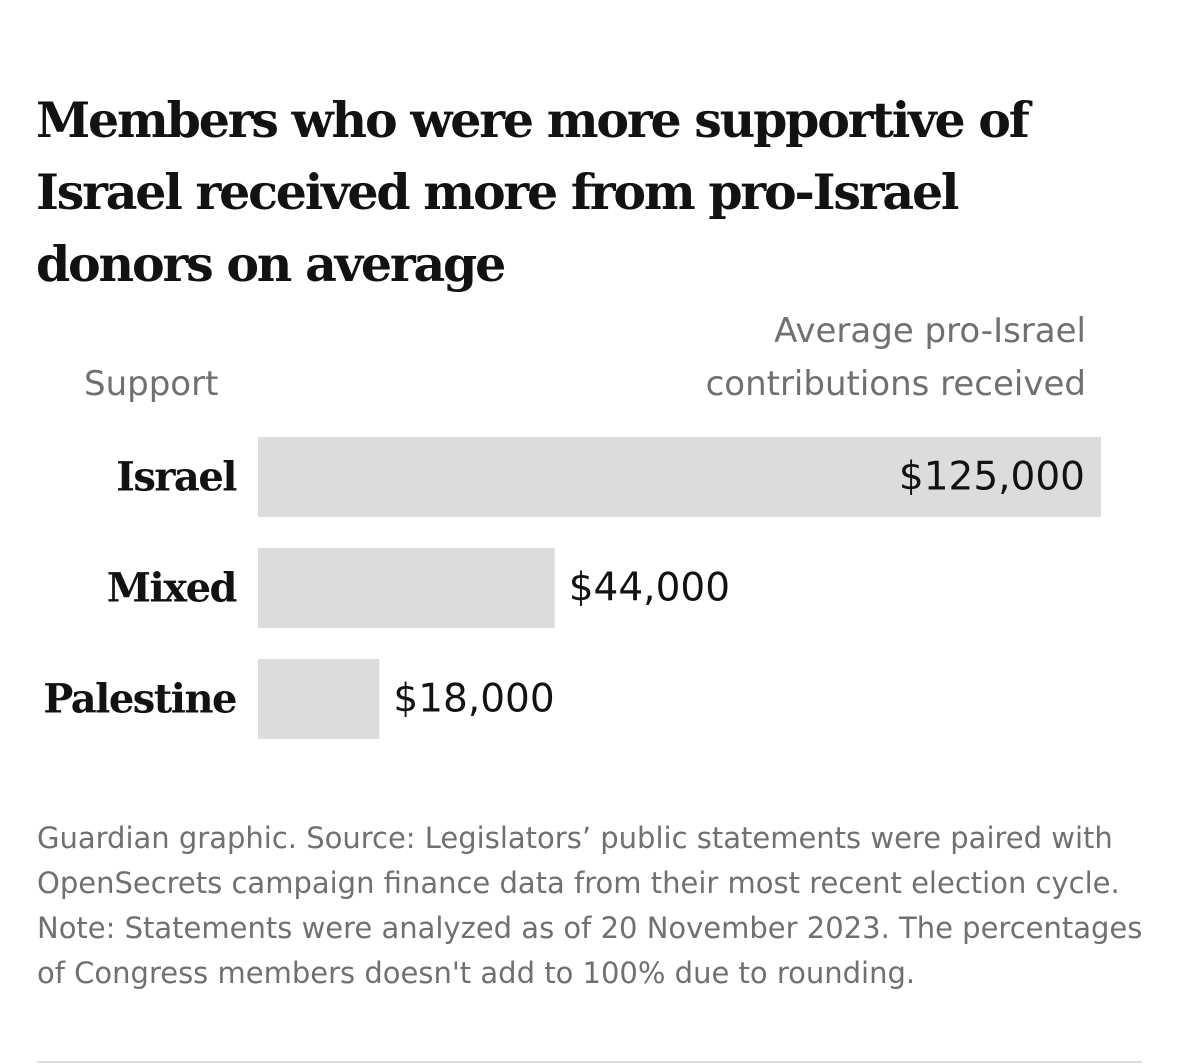 The height and width of the screenshot is (1064, 1179). Describe the element at coordinates (473, 699) in the screenshot. I see `value-label: $18,000` at that location.